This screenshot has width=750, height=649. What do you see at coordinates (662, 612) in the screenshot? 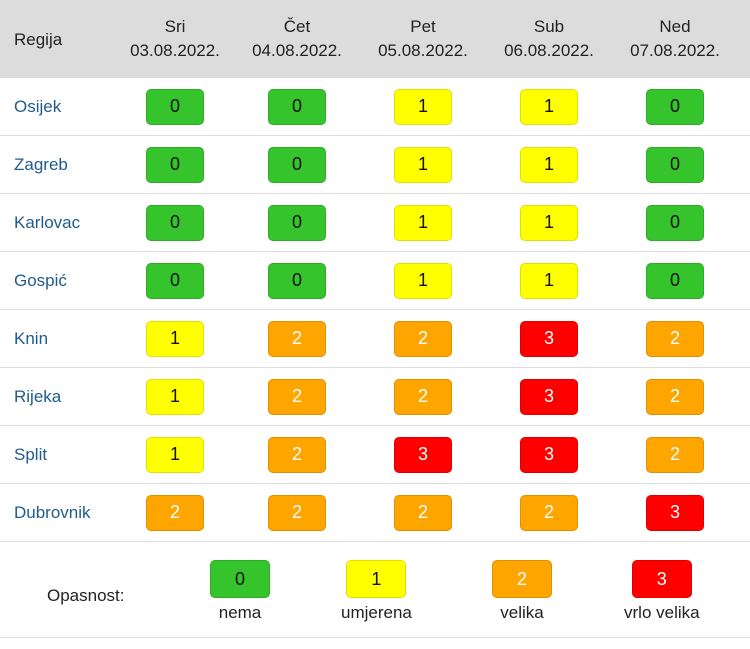
I see `legend-name: vrlo velika` at bounding box center [662, 612].